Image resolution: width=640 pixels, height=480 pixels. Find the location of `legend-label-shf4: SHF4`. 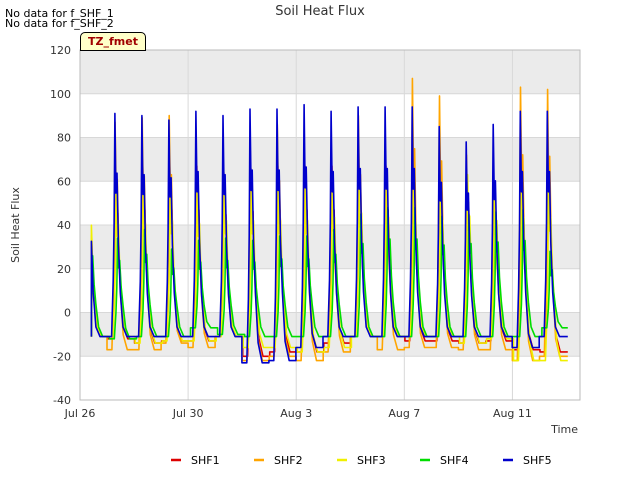

legend-label-shf4: SHF4 is located at coordinates (454, 460).